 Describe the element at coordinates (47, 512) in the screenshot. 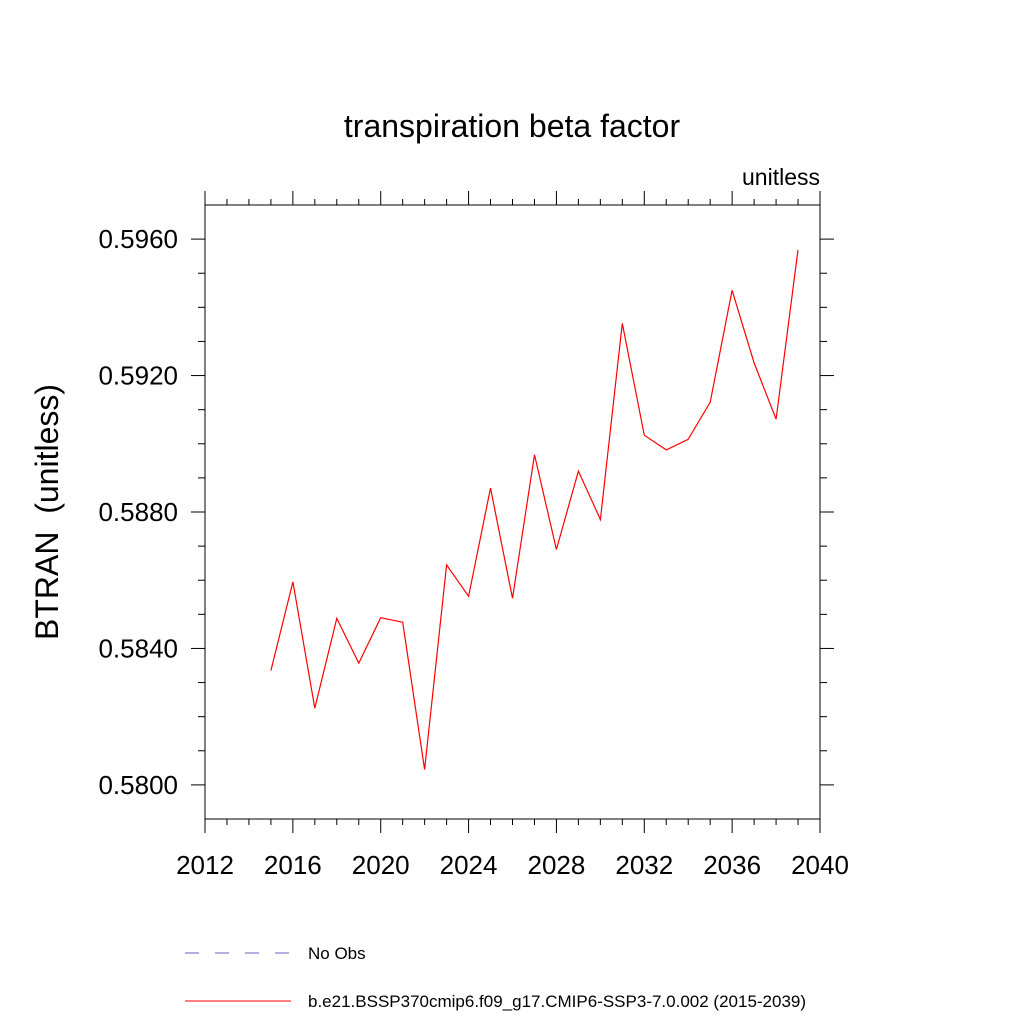

I see `y-axis-label: BTRAN (unitless)` at that location.